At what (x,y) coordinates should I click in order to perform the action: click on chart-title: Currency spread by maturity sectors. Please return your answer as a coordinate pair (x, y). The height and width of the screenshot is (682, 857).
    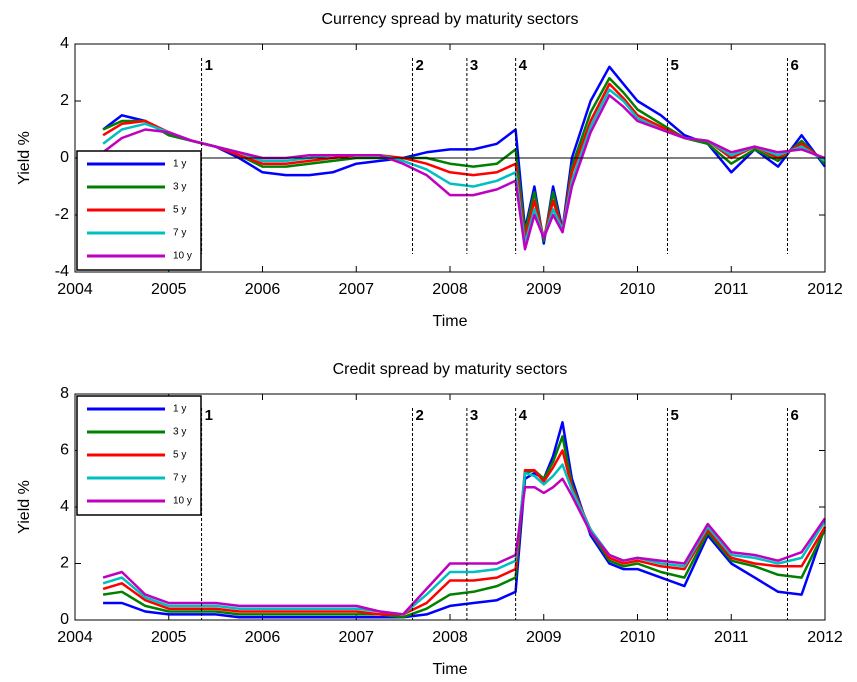
    Looking at the image, I should click on (450, 19).